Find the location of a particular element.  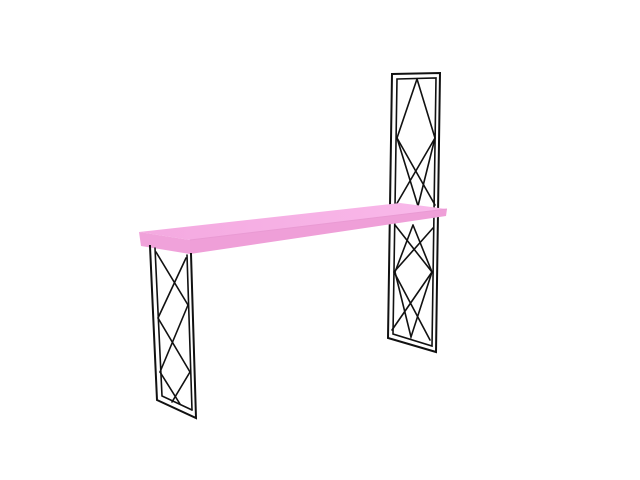

left-leg-lattice-b is located at coordinates (172, 288).